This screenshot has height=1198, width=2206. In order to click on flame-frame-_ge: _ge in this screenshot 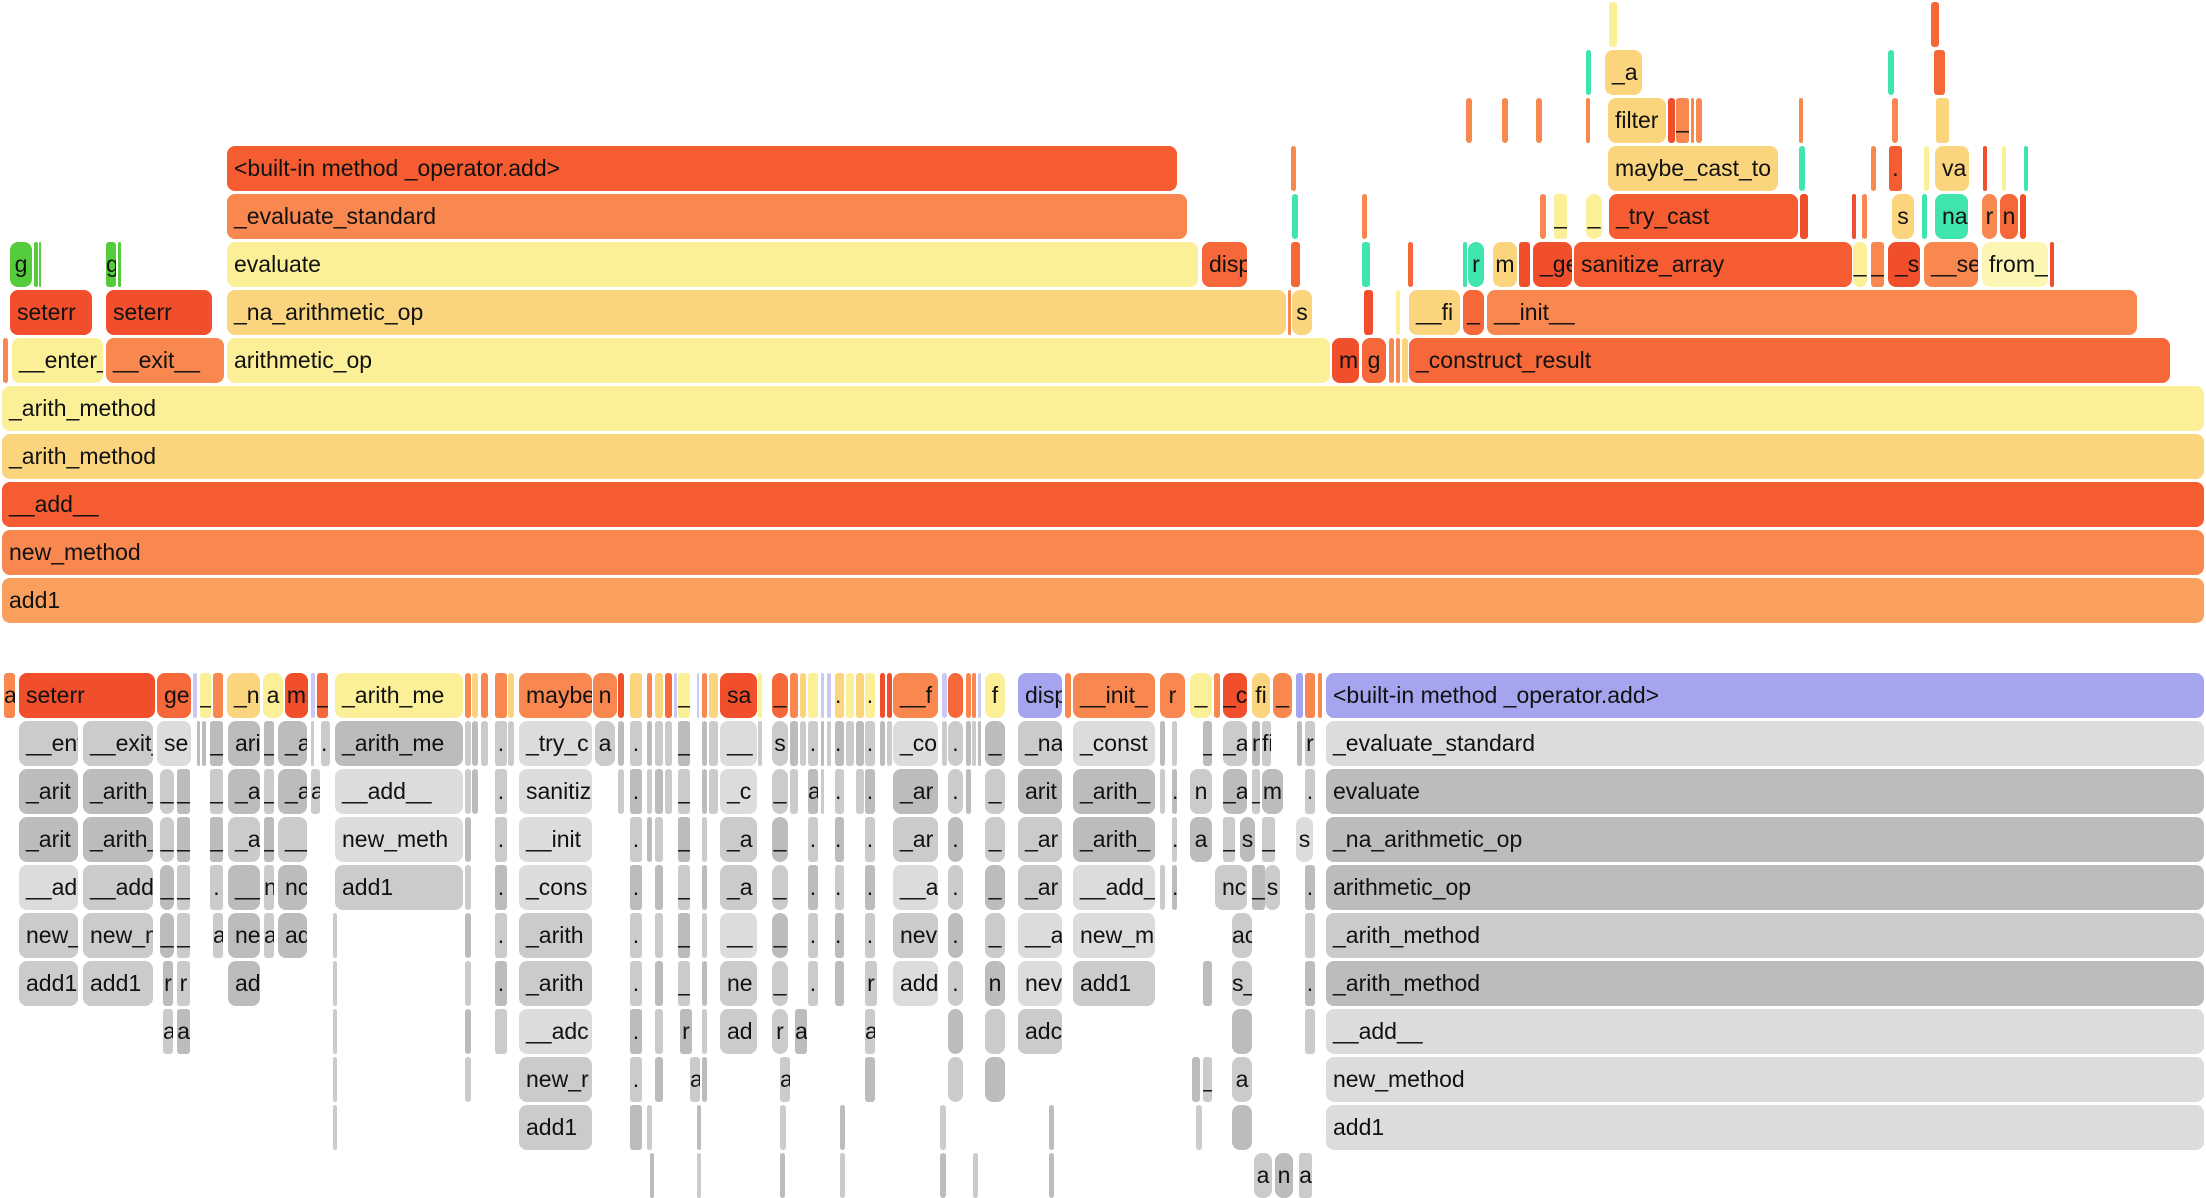, I will do `click(1552, 264)`.